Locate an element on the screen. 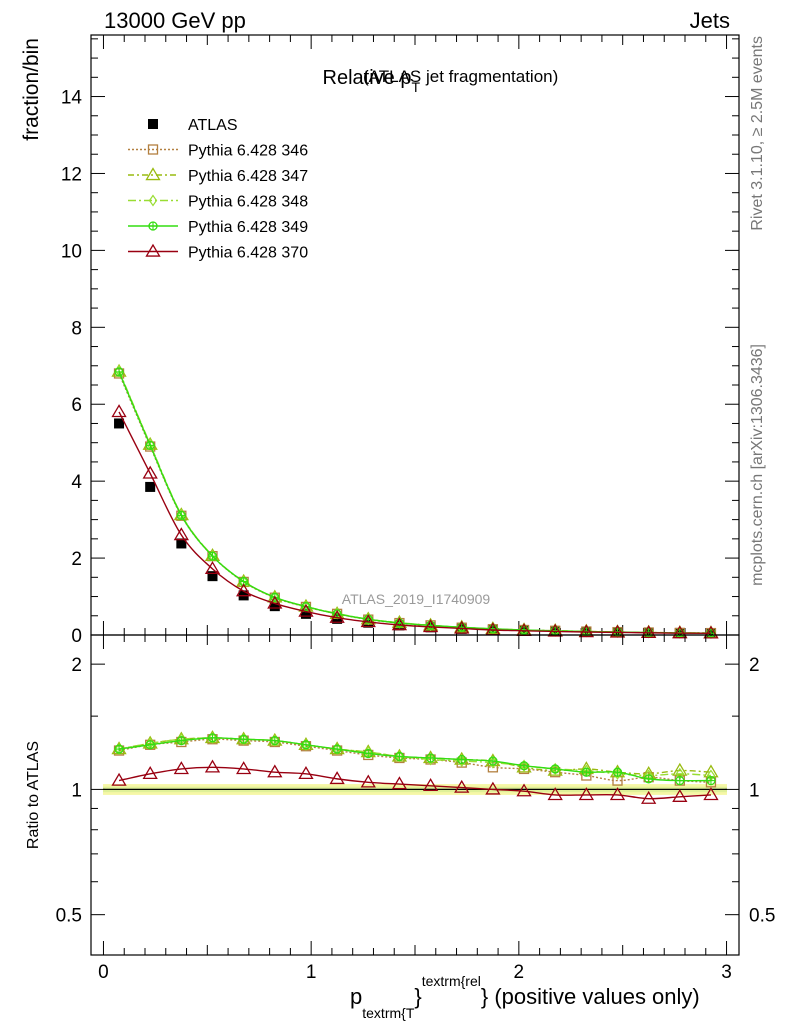  header-left: 13000 GeV pp is located at coordinates (175, 20).